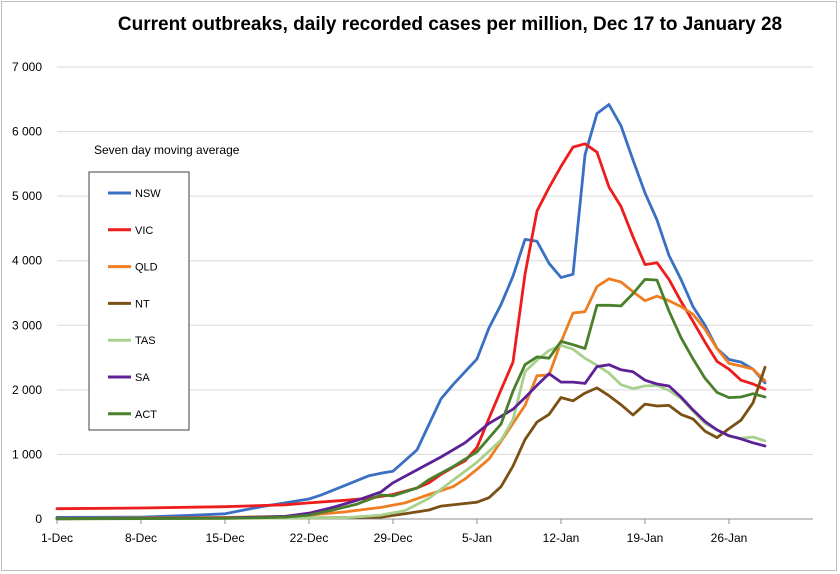 The width and height of the screenshot is (840, 574). I want to click on y-tick-label: 7 000, so click(27, 67).